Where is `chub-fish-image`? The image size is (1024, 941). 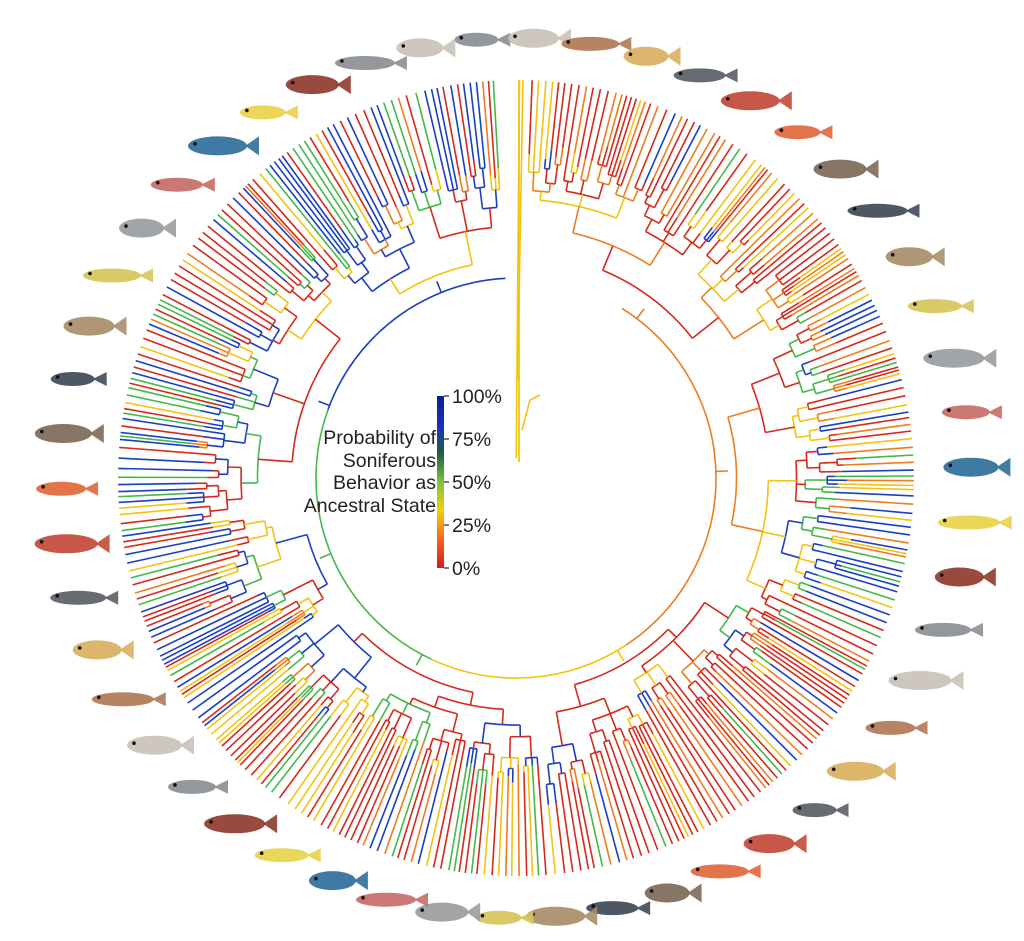 chub-fish-image is located at coordinates (883, 210).